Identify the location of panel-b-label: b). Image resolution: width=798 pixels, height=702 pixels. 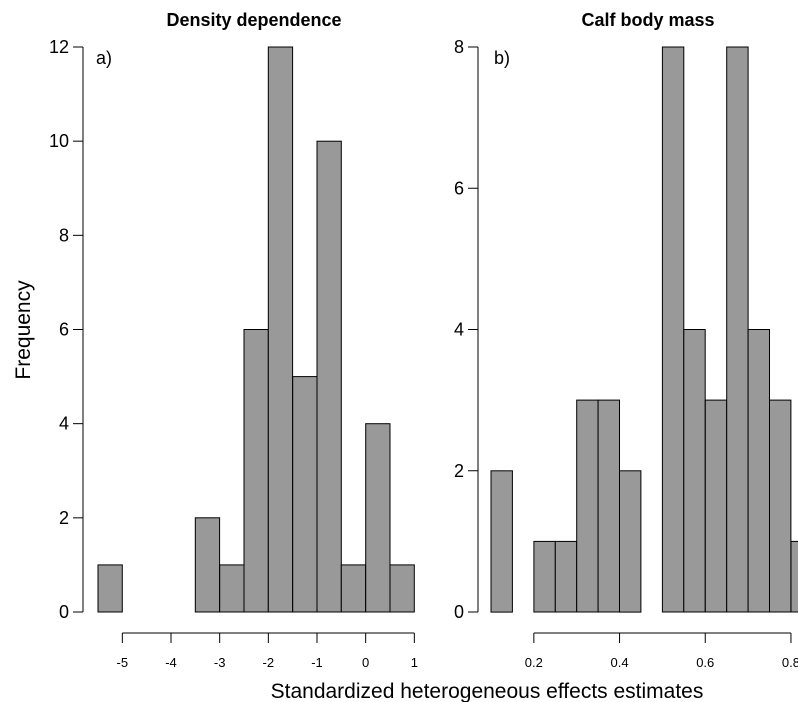
(502, 58).